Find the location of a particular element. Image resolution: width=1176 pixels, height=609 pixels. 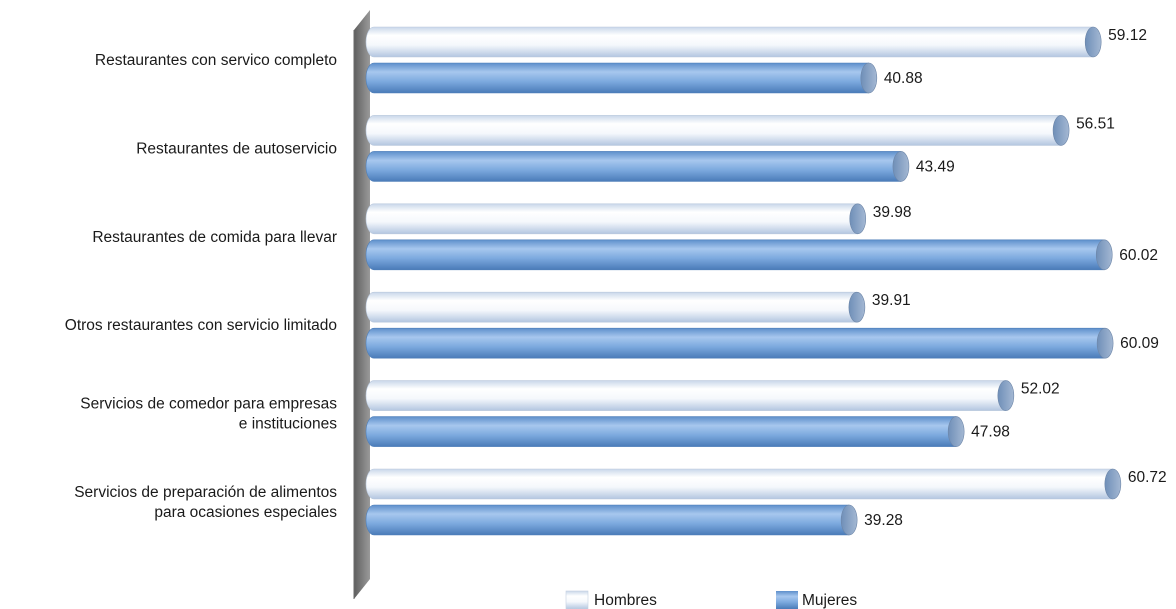

value-label-hombres: 39.91 is located at coordinates (891, 300).